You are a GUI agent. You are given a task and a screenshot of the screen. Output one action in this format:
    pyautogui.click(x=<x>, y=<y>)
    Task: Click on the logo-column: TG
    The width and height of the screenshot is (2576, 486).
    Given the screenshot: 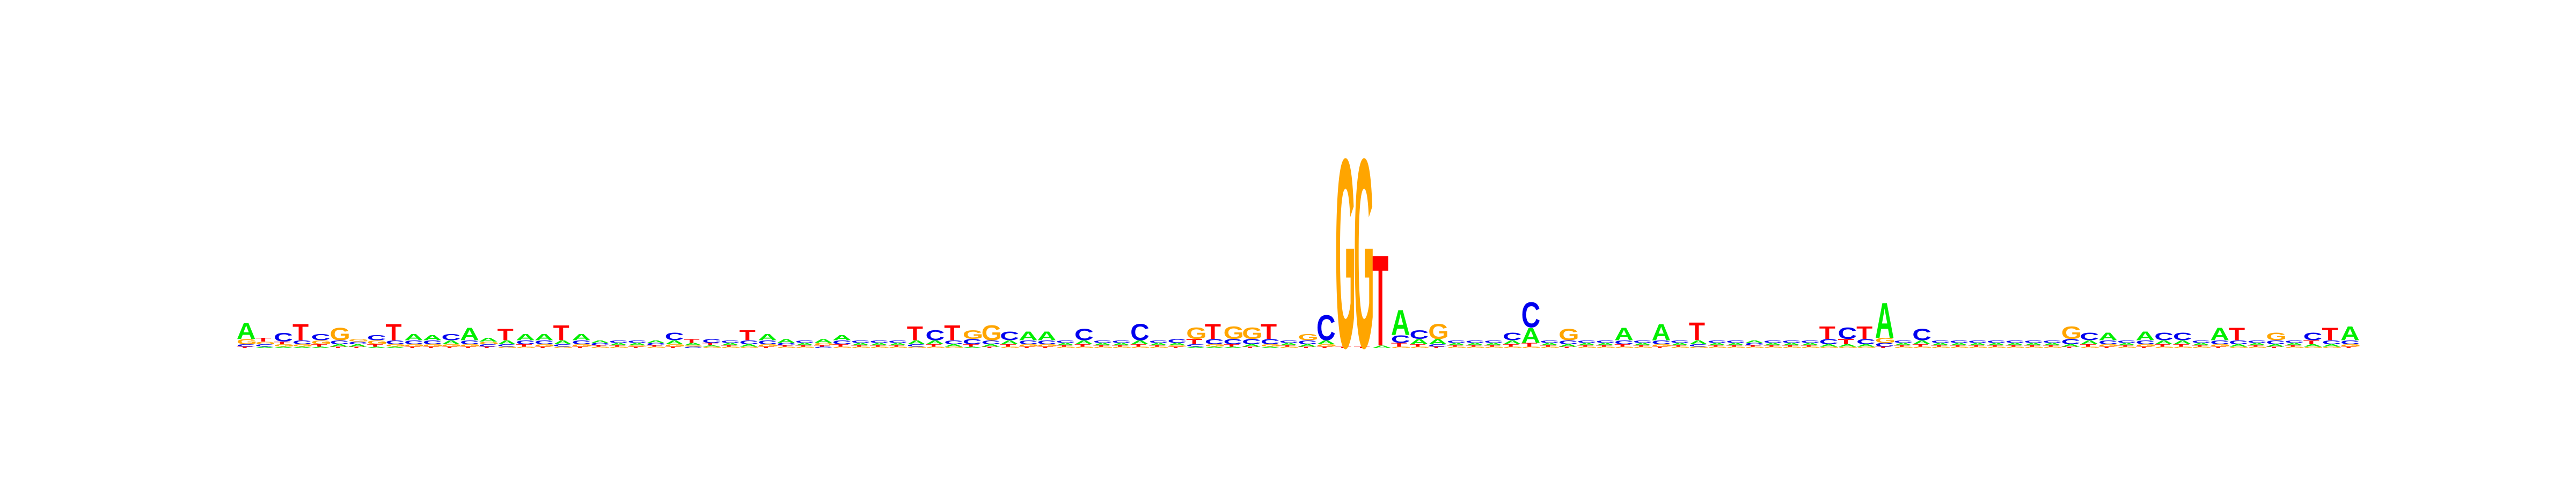 What is the action you would take?
    pyautogui.click(x=1363, y=253)
    